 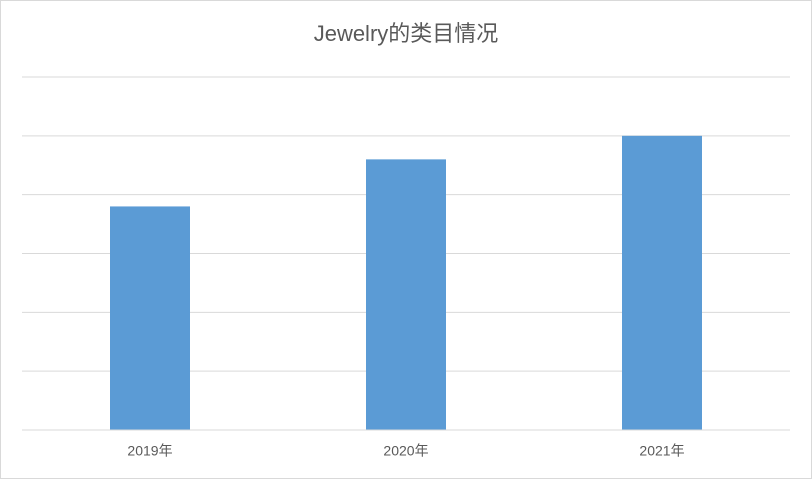 I want to click on x-tick-label: 2019年, so click(x=149, y=451).